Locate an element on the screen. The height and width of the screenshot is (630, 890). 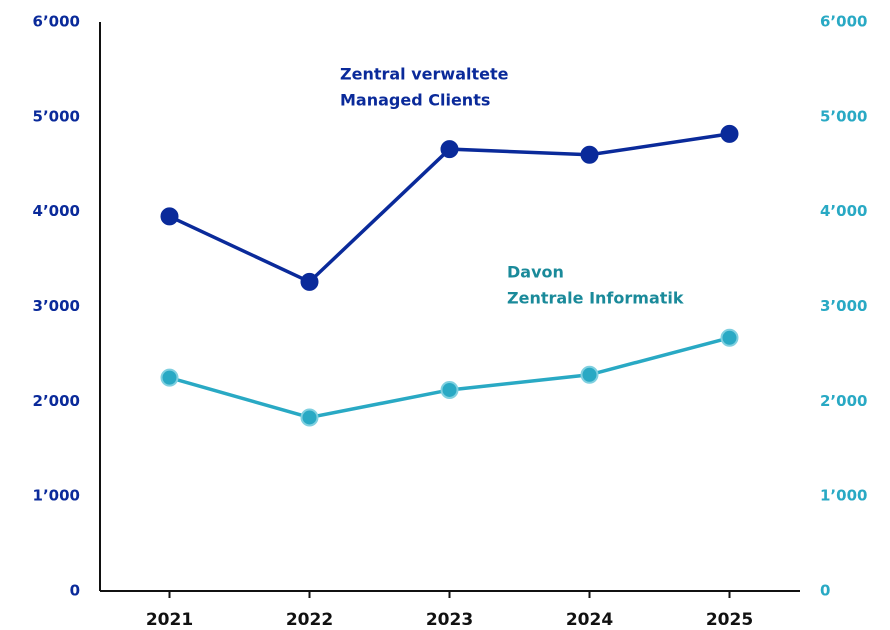
series-label: Zentrale Informatik is located at coordinates (595, 298).